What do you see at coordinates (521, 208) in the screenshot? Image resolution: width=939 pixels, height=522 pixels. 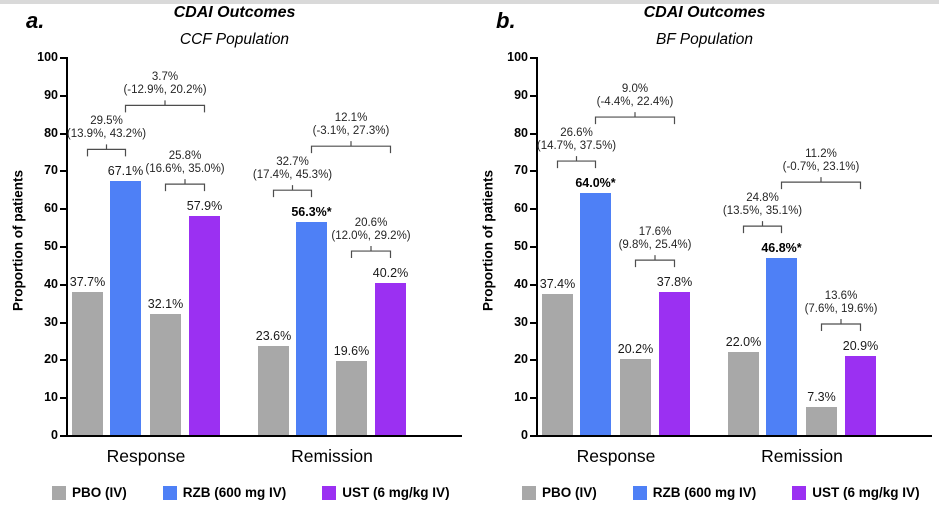 I see `y-tick-label: 60` at bounding box center [521, 208].